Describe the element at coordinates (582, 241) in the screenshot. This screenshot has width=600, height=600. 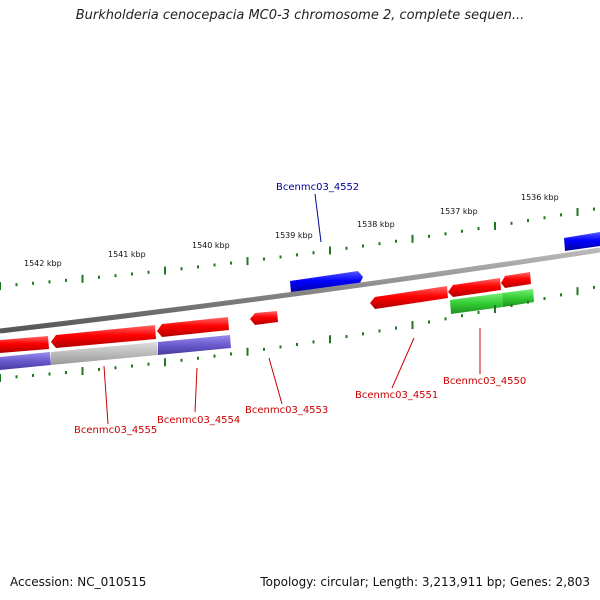
I see `gene-arrow-blue-edge` at that location.